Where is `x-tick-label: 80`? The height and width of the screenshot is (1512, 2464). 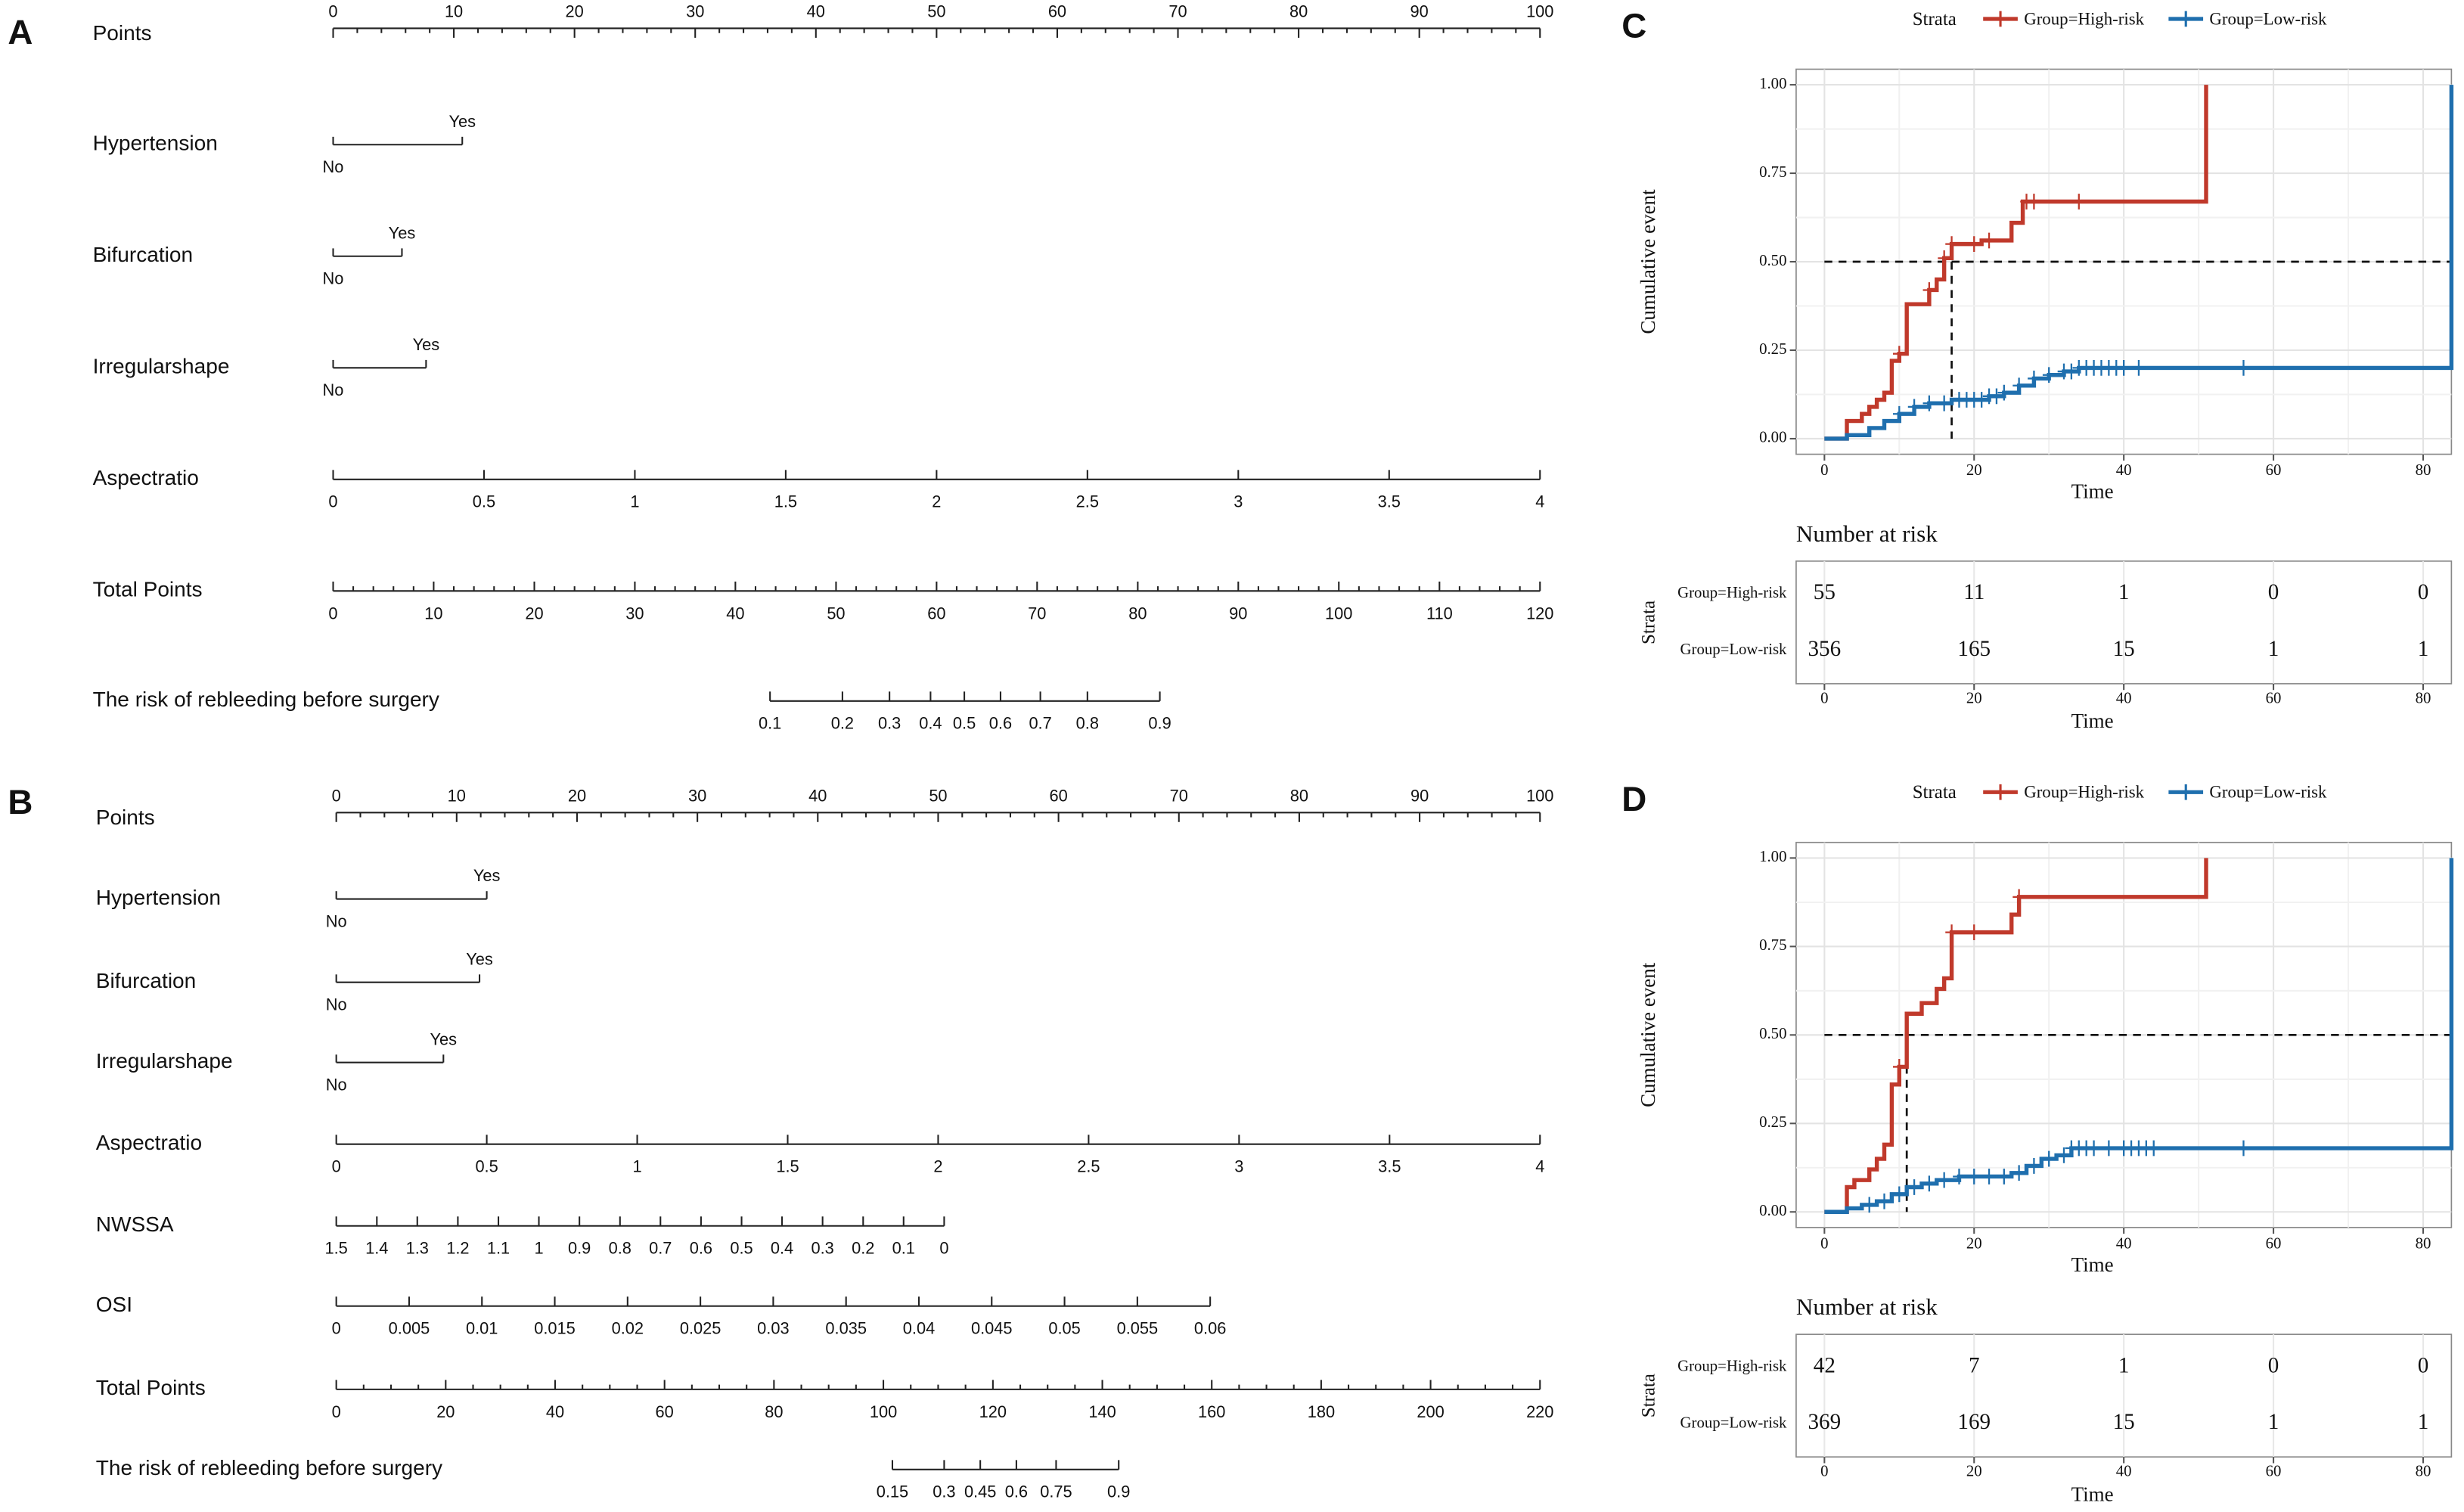
x-tick-label: 80 is located at coordinates (2423, 470).